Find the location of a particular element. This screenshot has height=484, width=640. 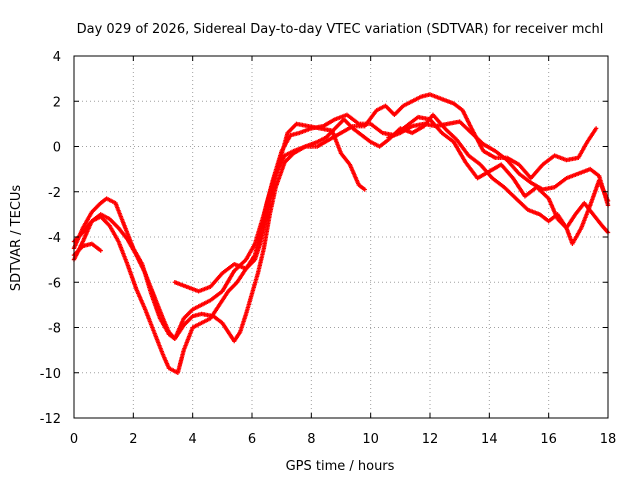

x-tick-label: 16 is located at coordinates (548, 439).